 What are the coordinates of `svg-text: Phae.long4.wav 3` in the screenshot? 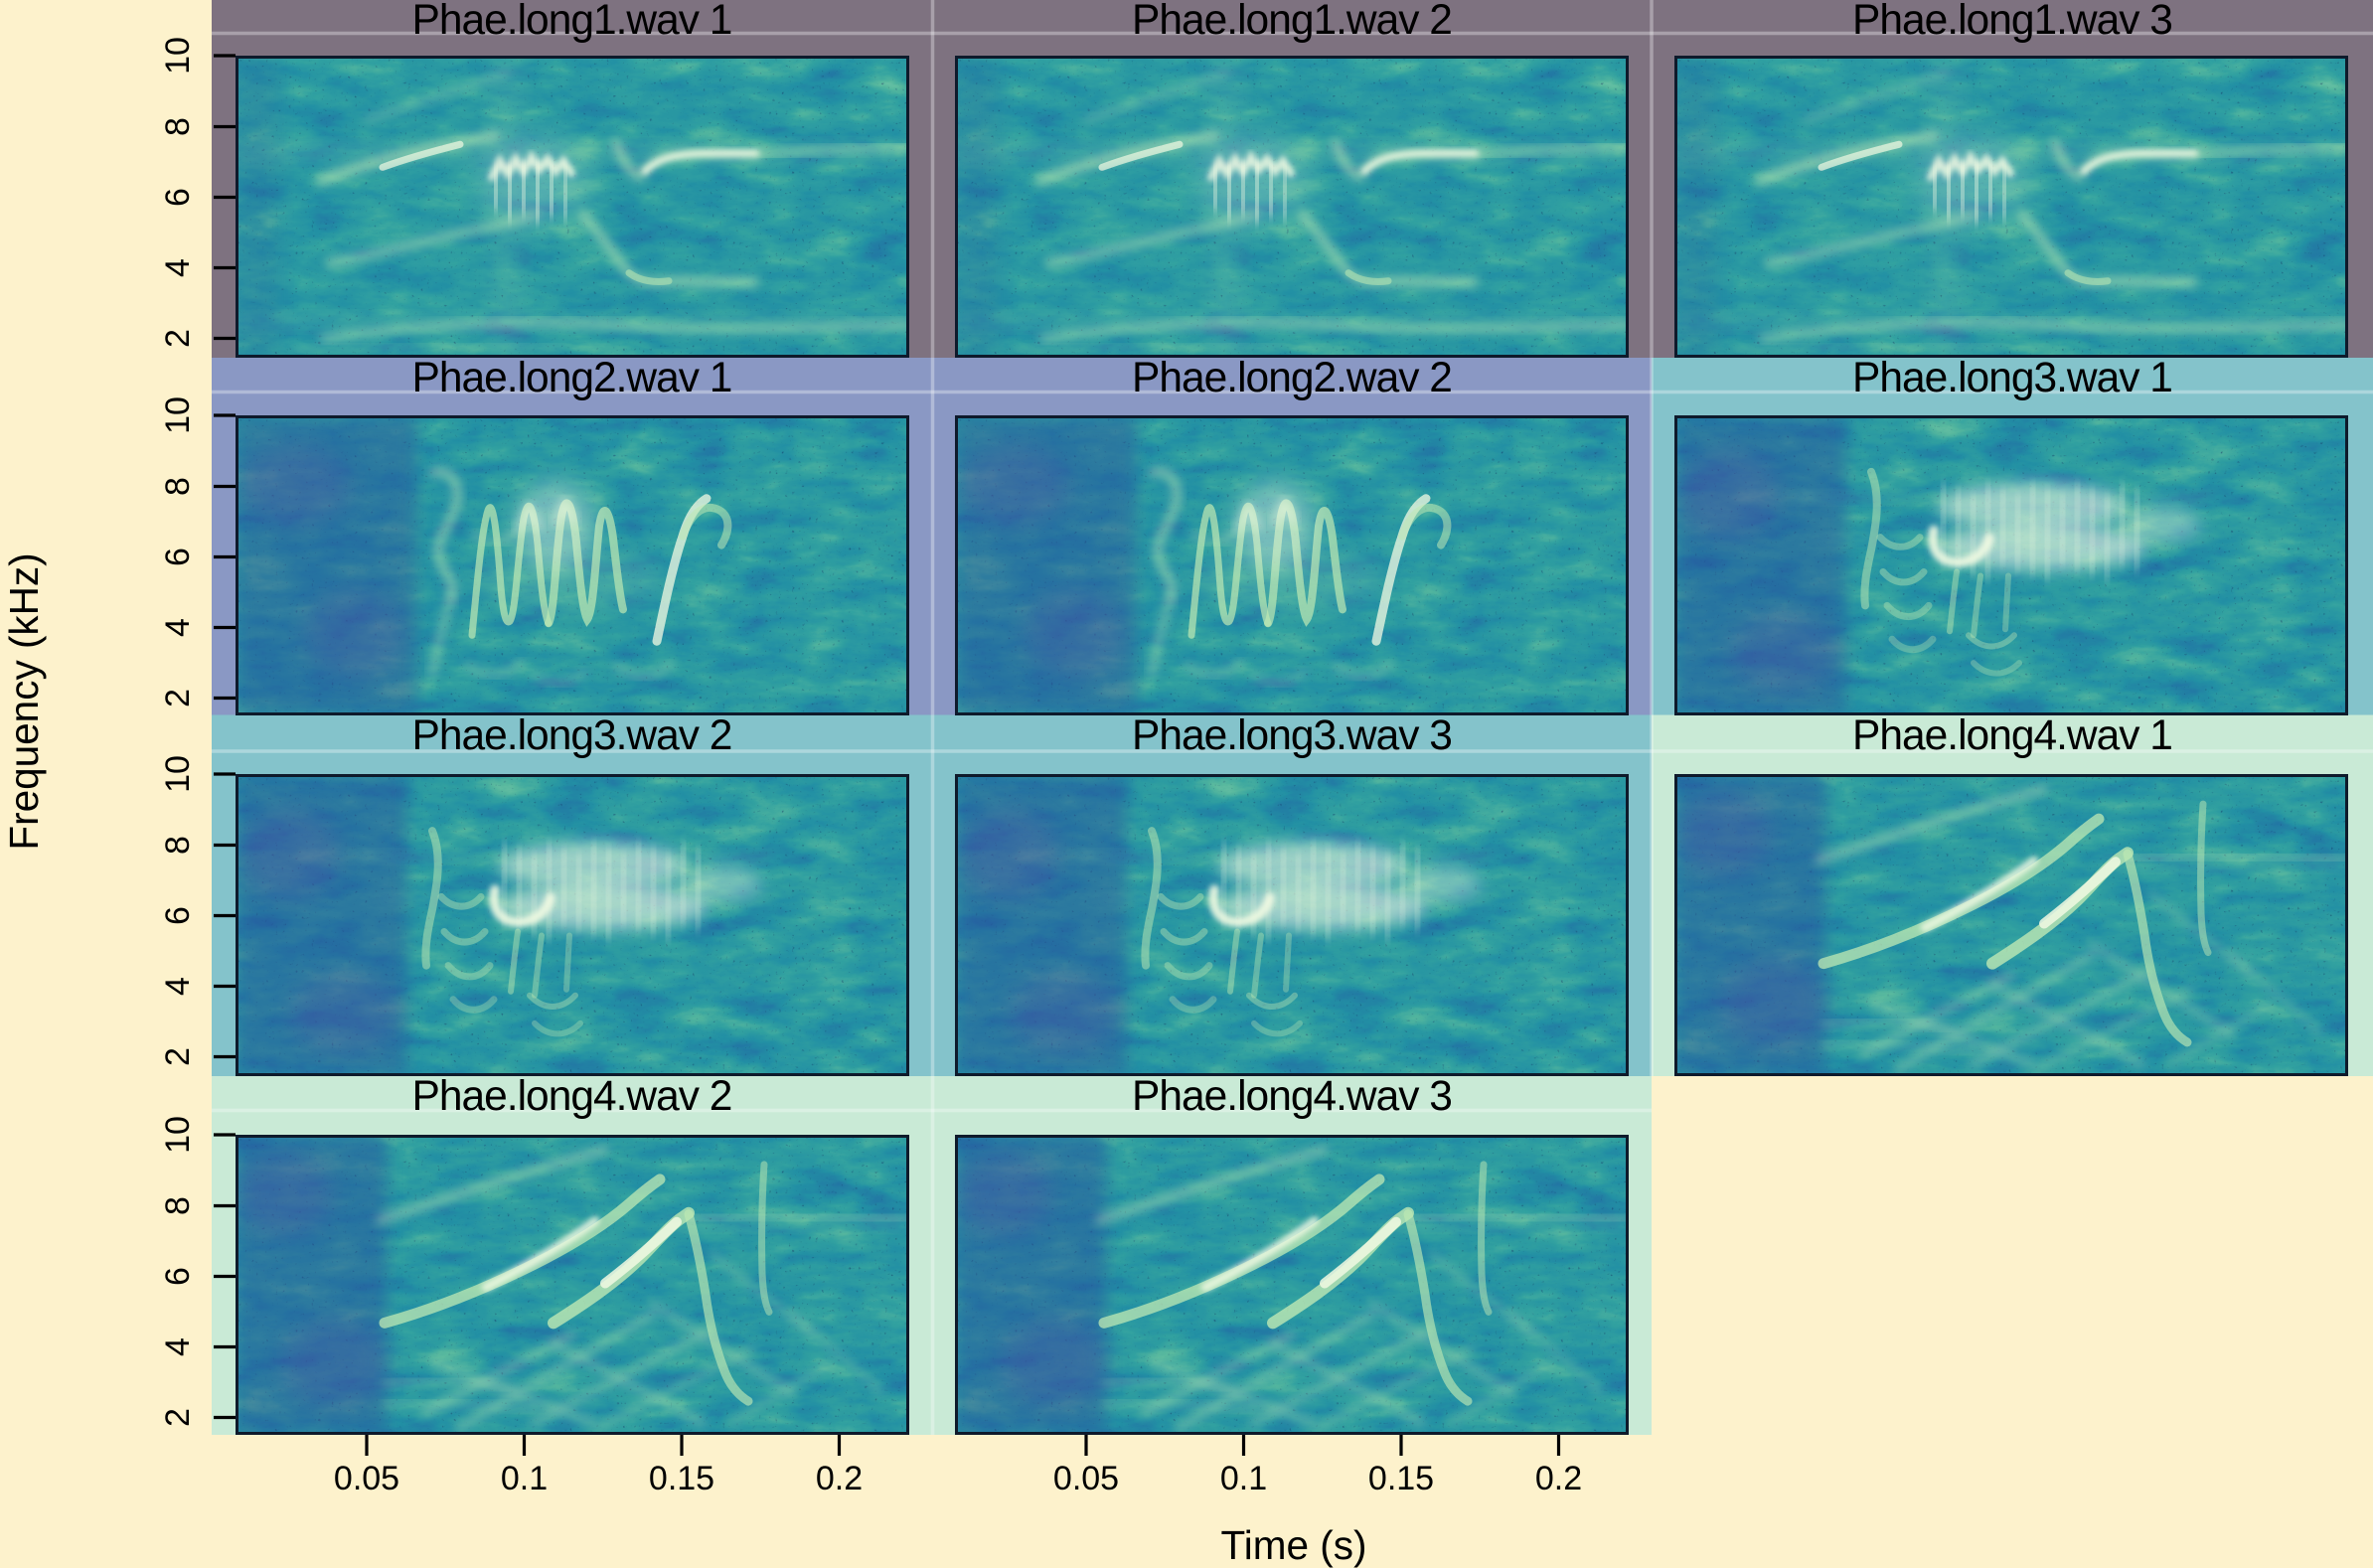 It's located at (1292, 1096).